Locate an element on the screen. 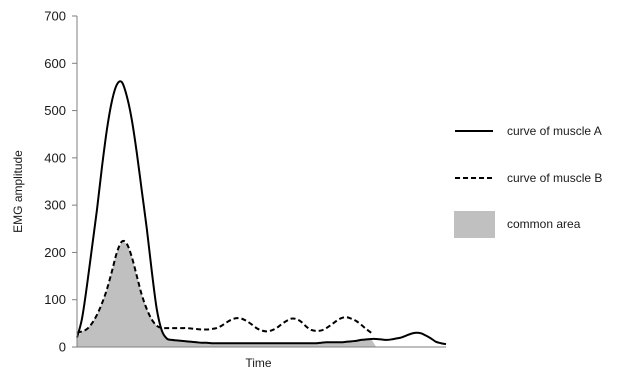 Image resolution: width=618 pixels, height=371 pixels. legend-label-muscle-a: curve of muscle A is located at coordinates (554, 131).